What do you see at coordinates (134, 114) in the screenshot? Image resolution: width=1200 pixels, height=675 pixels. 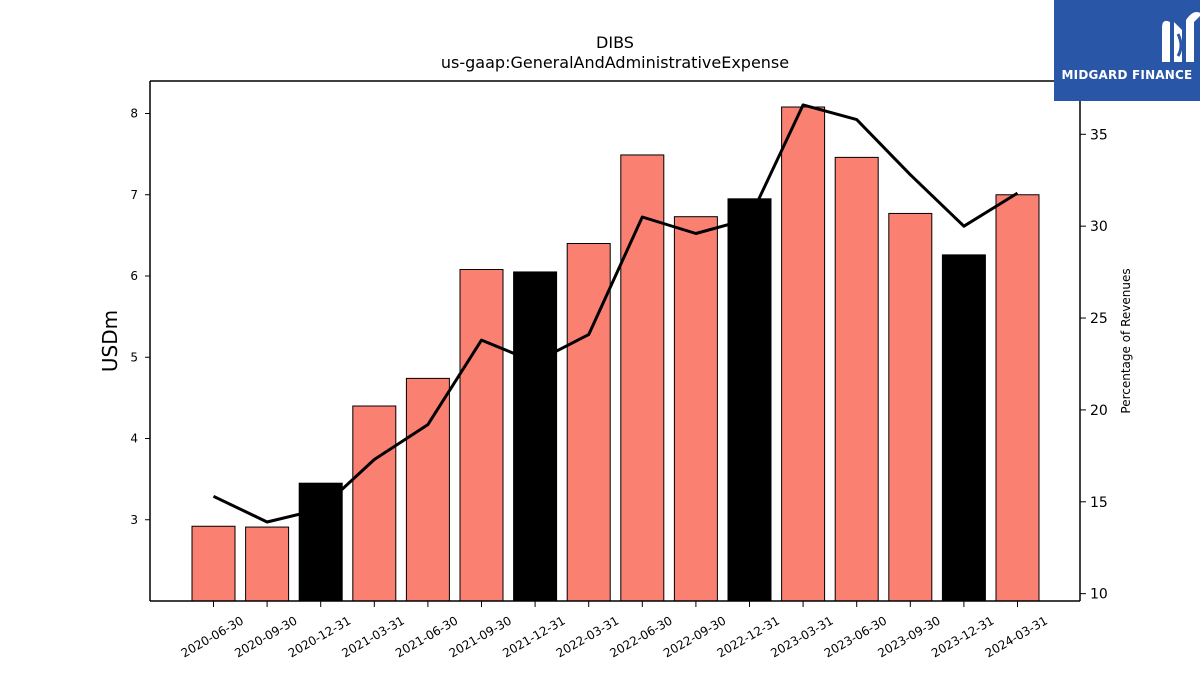 I see `y-tick-label: 8` at bounding box center [134, 114].